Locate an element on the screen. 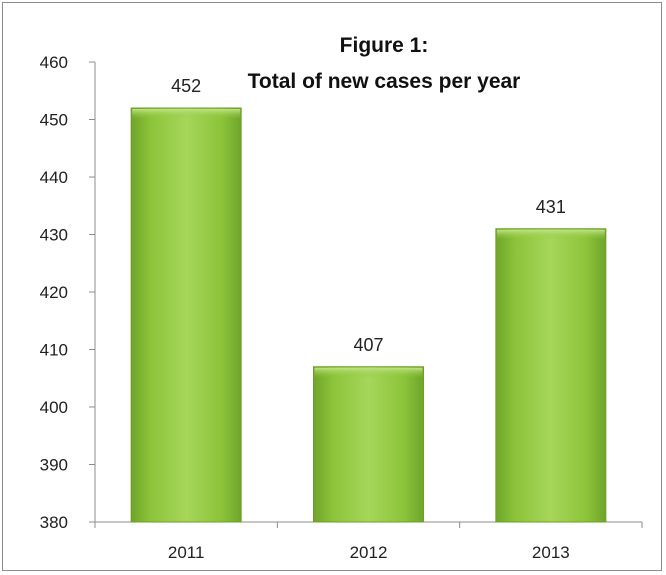  y-tick-label: 430 is located at coordinates (54, 235).